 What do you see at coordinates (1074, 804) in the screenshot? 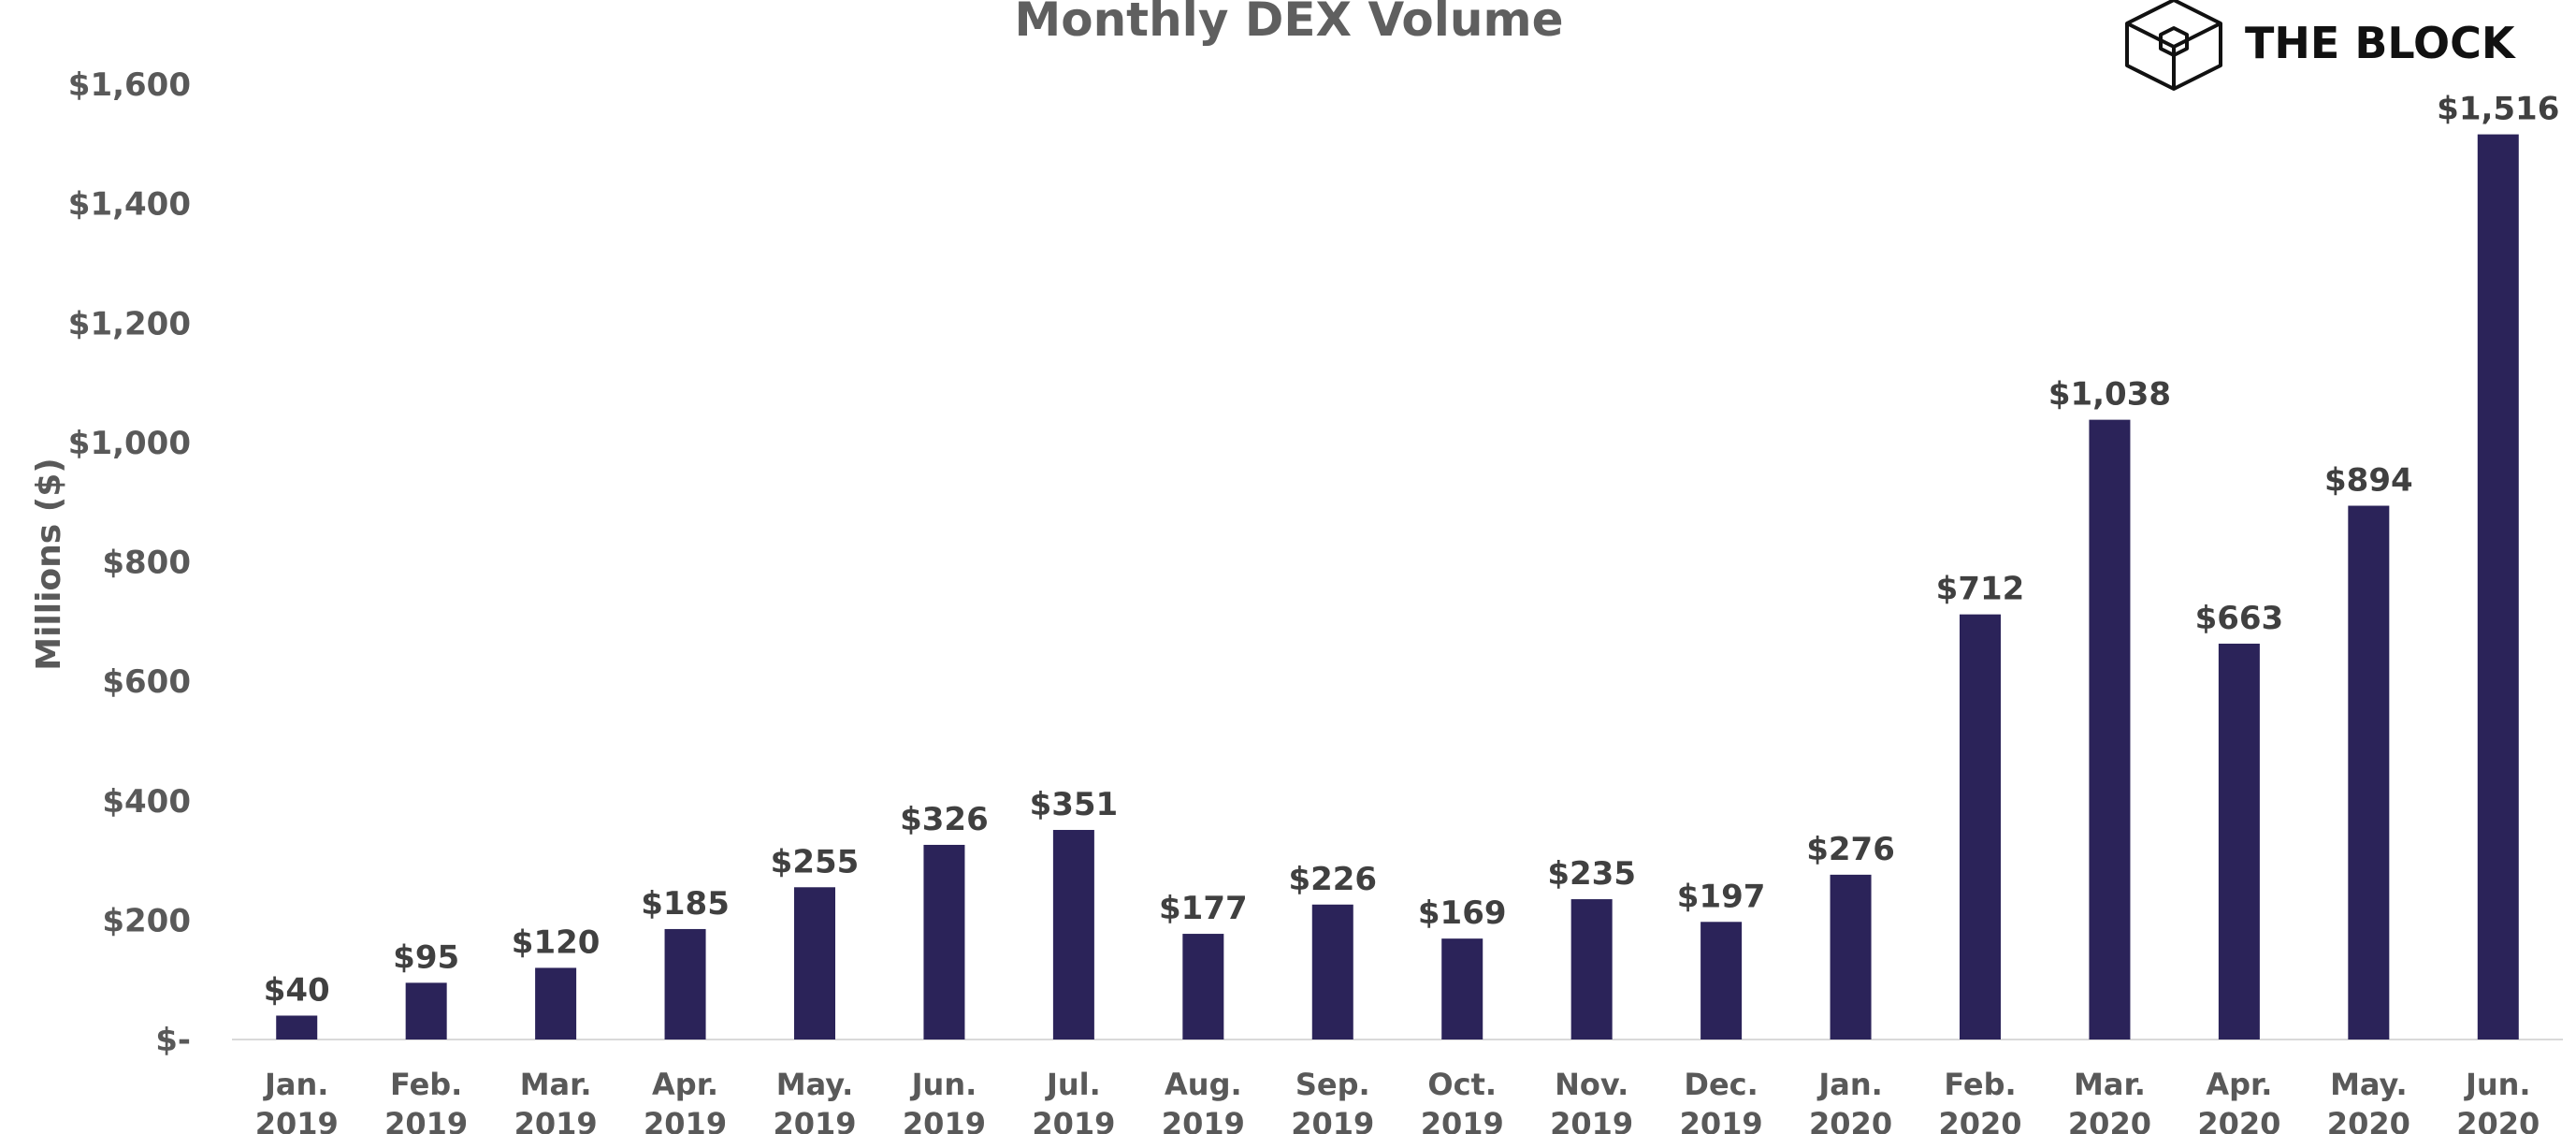
I see `data-label: $351` at bounding box center [1074, 804].